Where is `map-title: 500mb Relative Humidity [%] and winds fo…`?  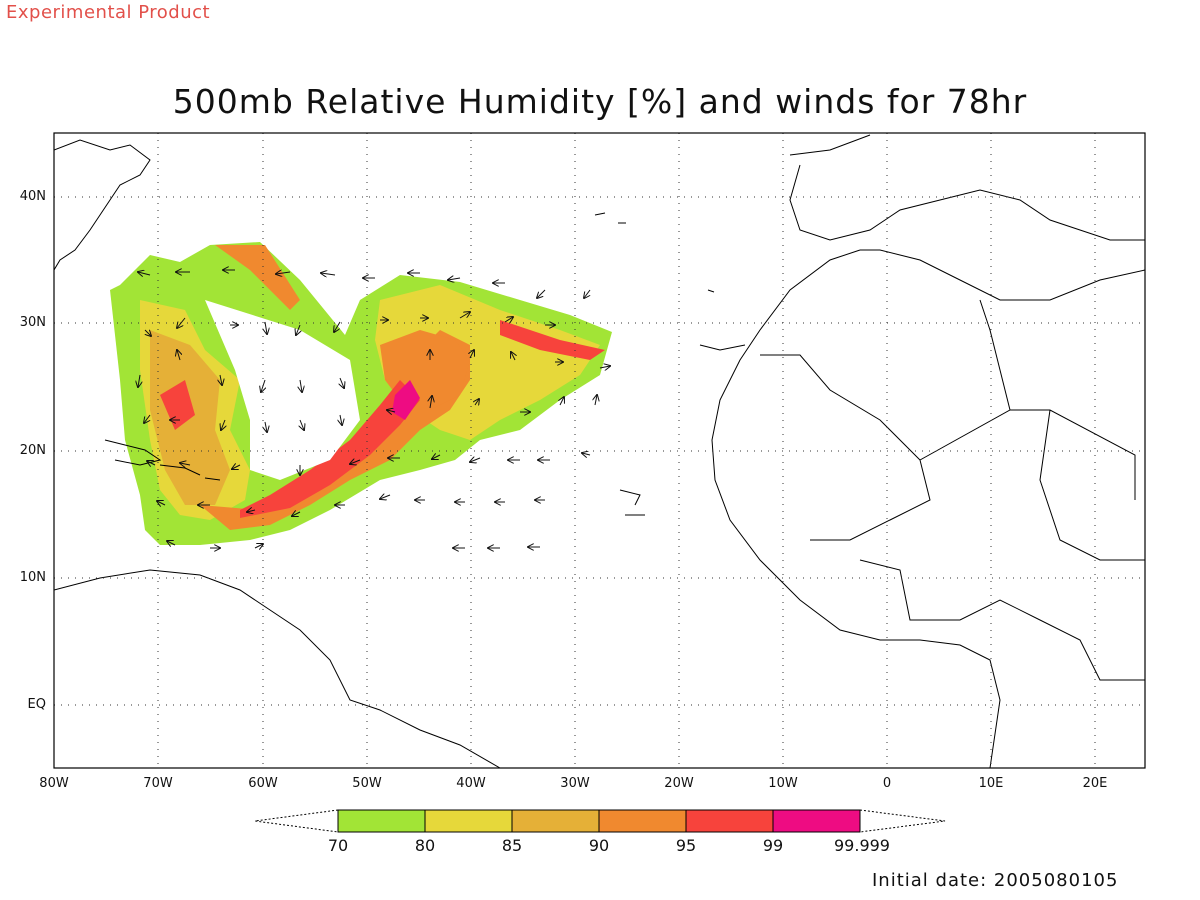 map-title: 500mb Relative Humidity [%] and winds fo… is located at coordinates (600, 101).